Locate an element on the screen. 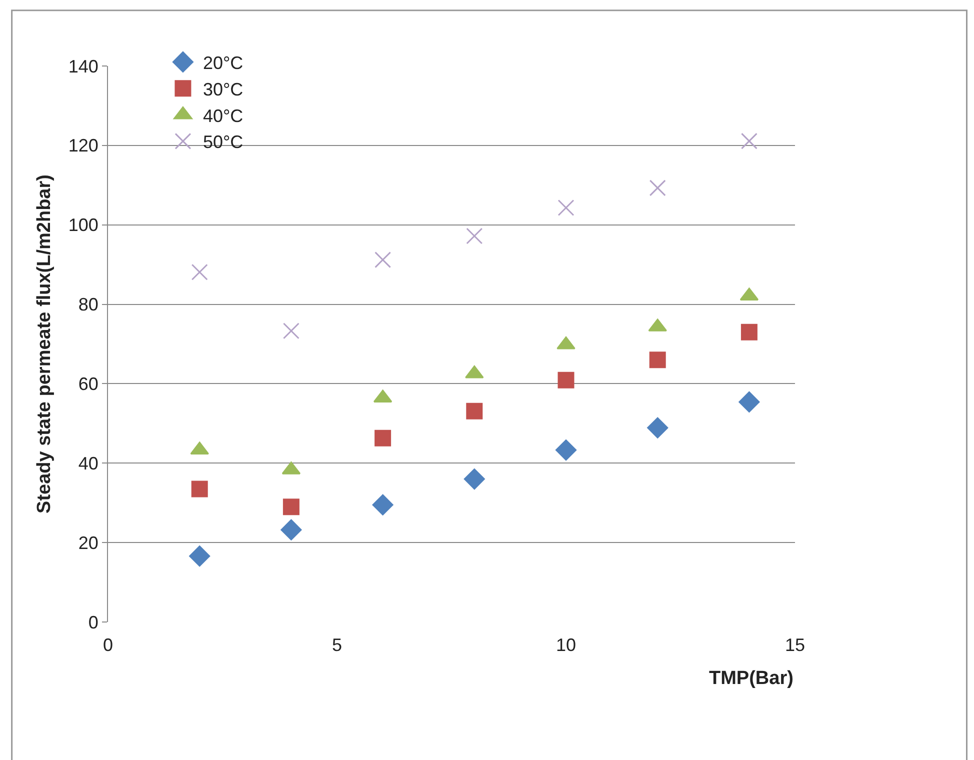  y-tick-label: 40 is located at coordinates (88, 463).